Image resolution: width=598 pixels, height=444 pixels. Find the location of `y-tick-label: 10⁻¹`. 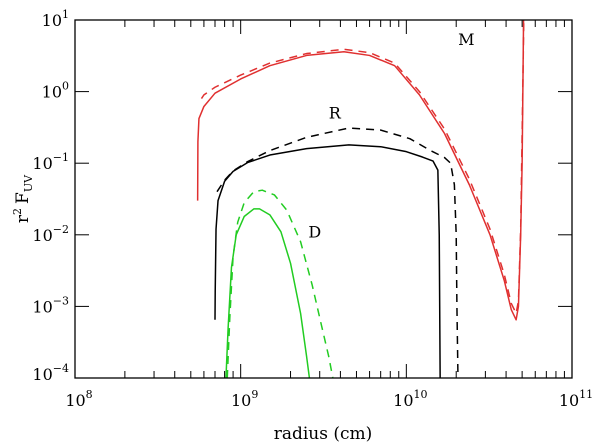

y-tick-label: 10⁻¹ is located at coordinates (50, 162).